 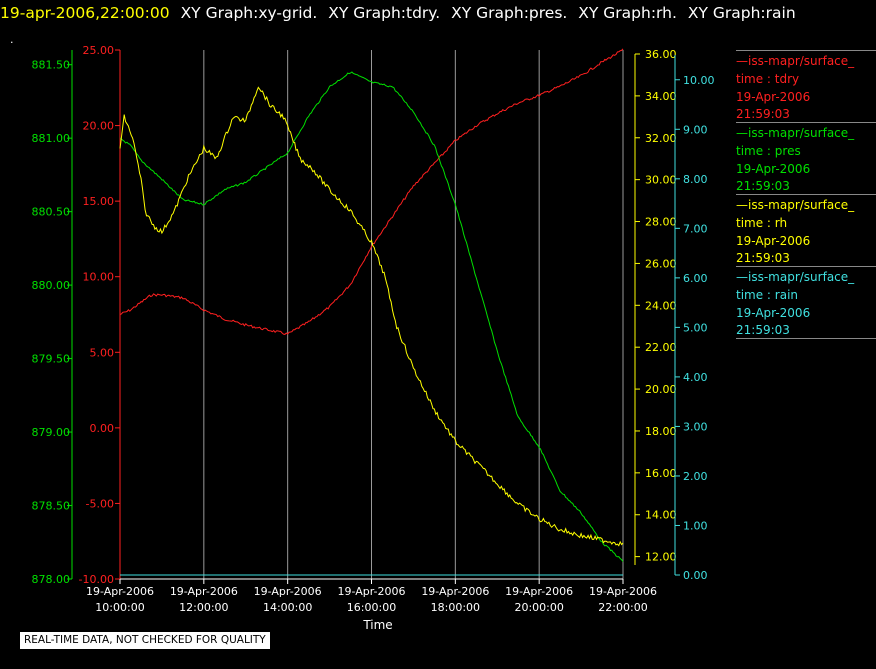 I want to click on rain-tick-label: 0.00, so click(x=695, y=575).